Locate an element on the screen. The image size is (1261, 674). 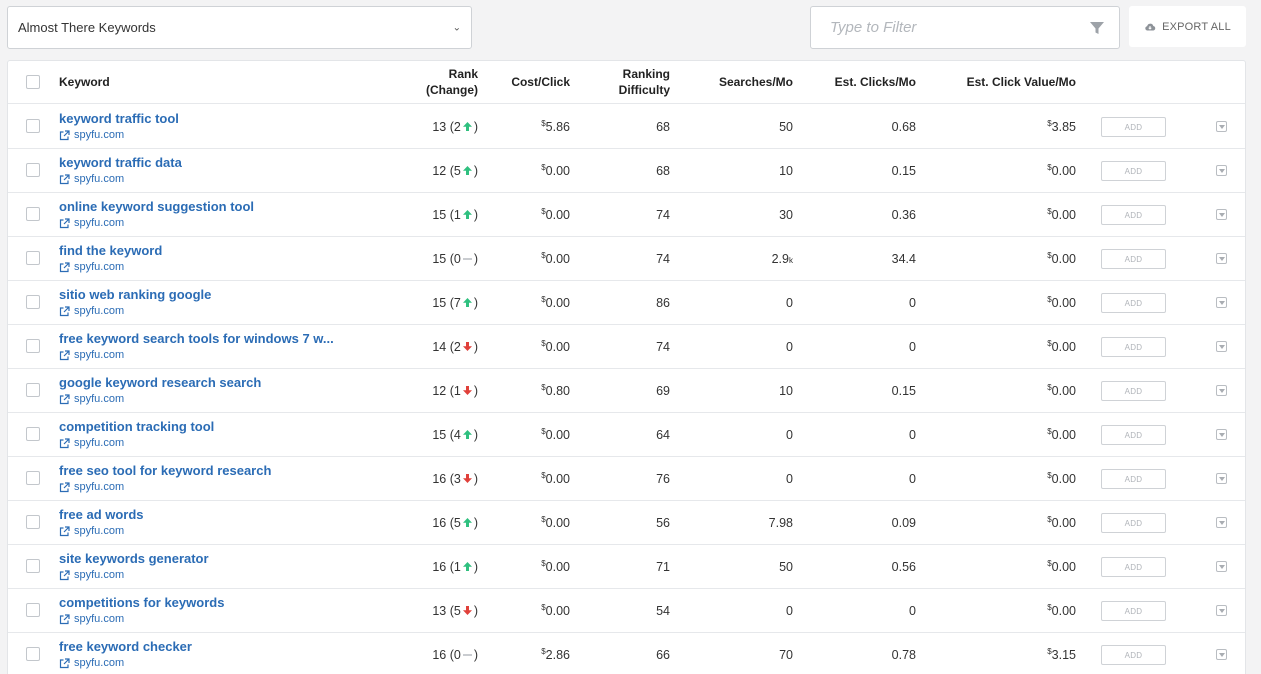
rank-change-value: 5 is located at coordinates (457, 522).